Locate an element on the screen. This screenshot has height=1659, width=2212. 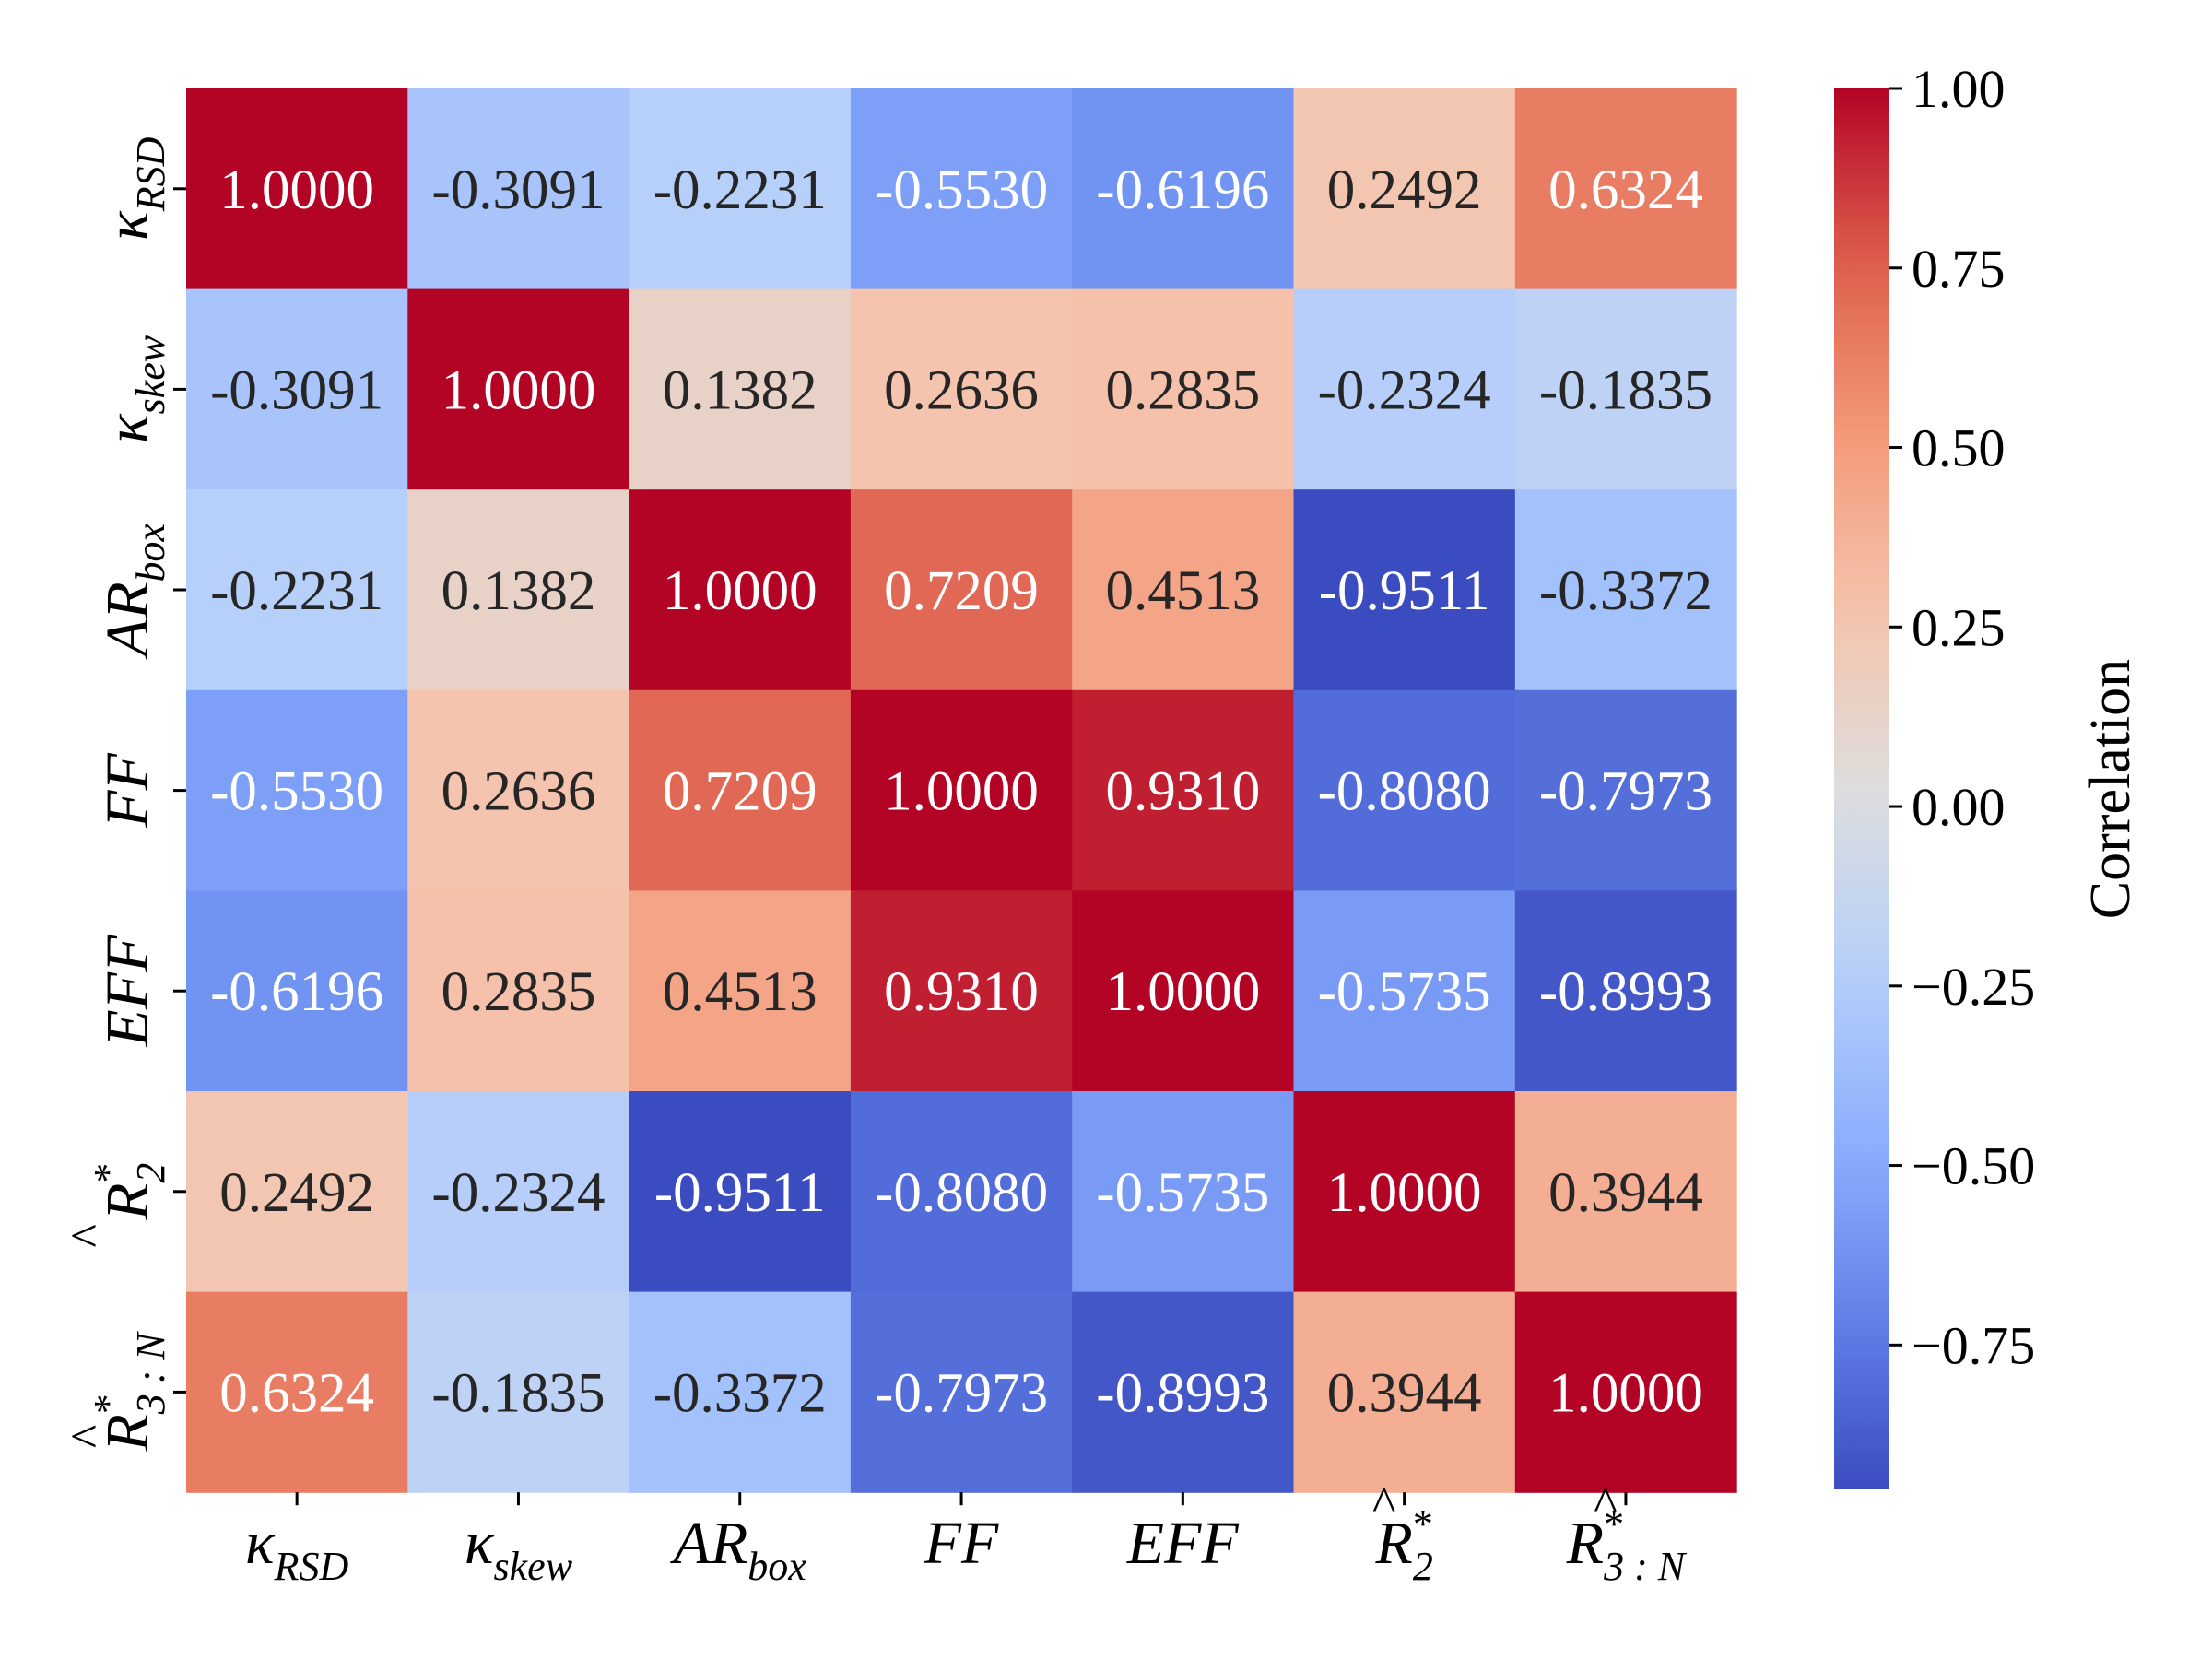
cell-value-0-1: -0.3091 is located at coordinates (518, 190).